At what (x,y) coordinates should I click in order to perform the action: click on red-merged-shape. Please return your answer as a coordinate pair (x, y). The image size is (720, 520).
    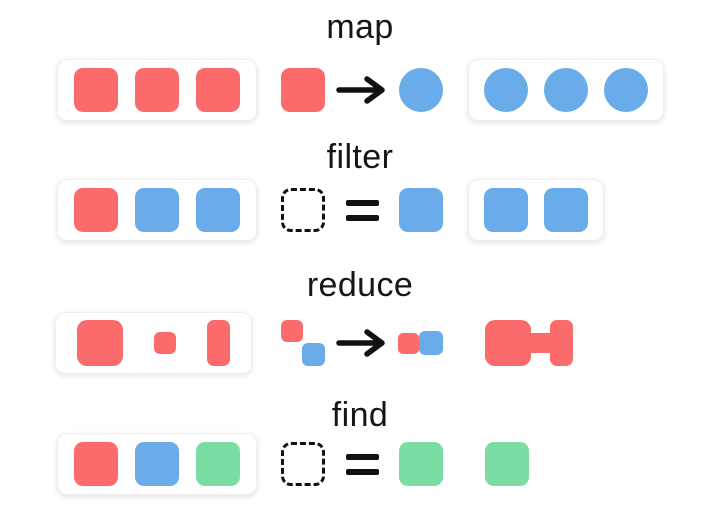
    Looking at the image, I should click on (529, 343).